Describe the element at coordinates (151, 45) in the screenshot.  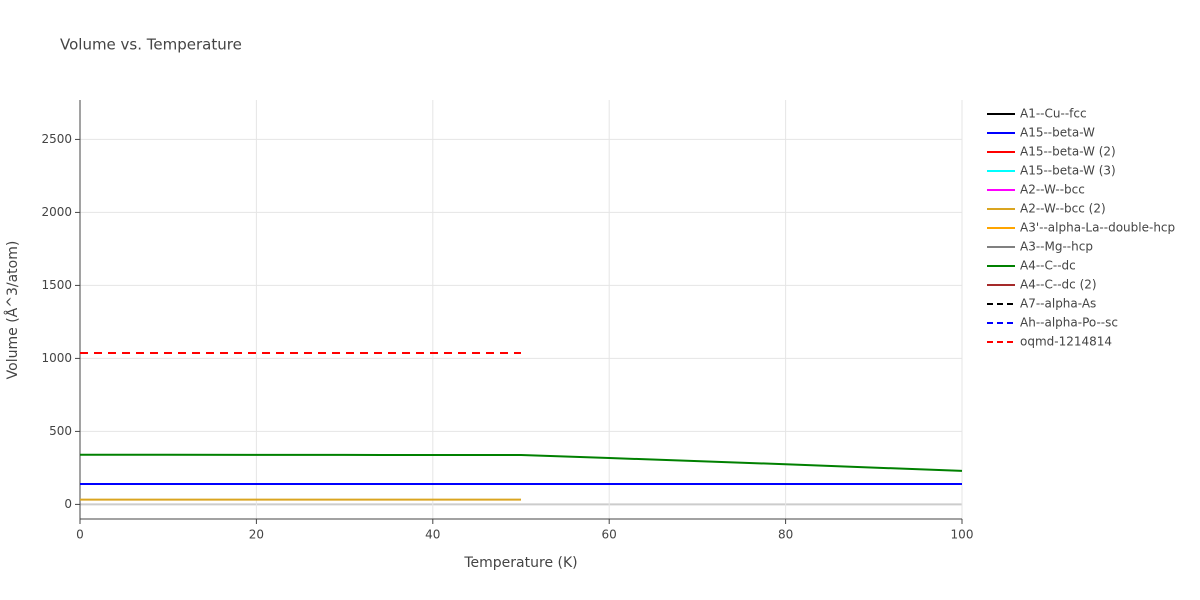
I see `chart-title: Volume vs. Temperature` at that location.